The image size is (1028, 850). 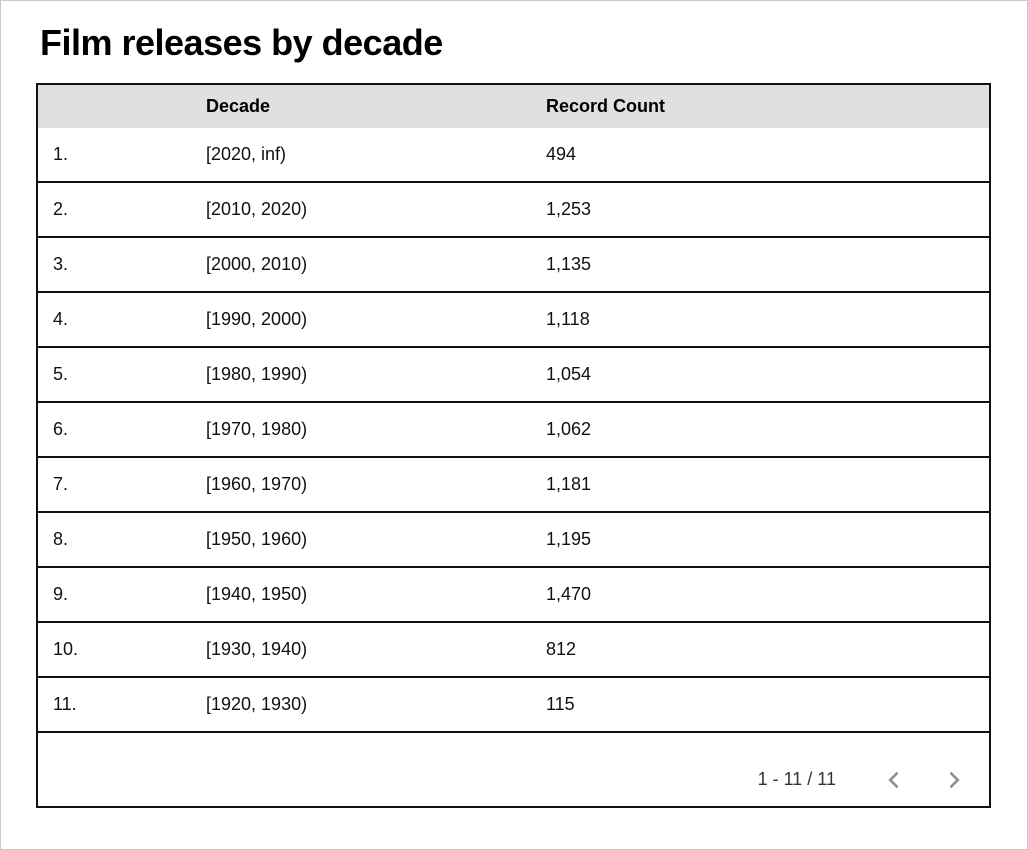 I want to click on row-decade: [2000, 2010), so click(x=257, y=264).